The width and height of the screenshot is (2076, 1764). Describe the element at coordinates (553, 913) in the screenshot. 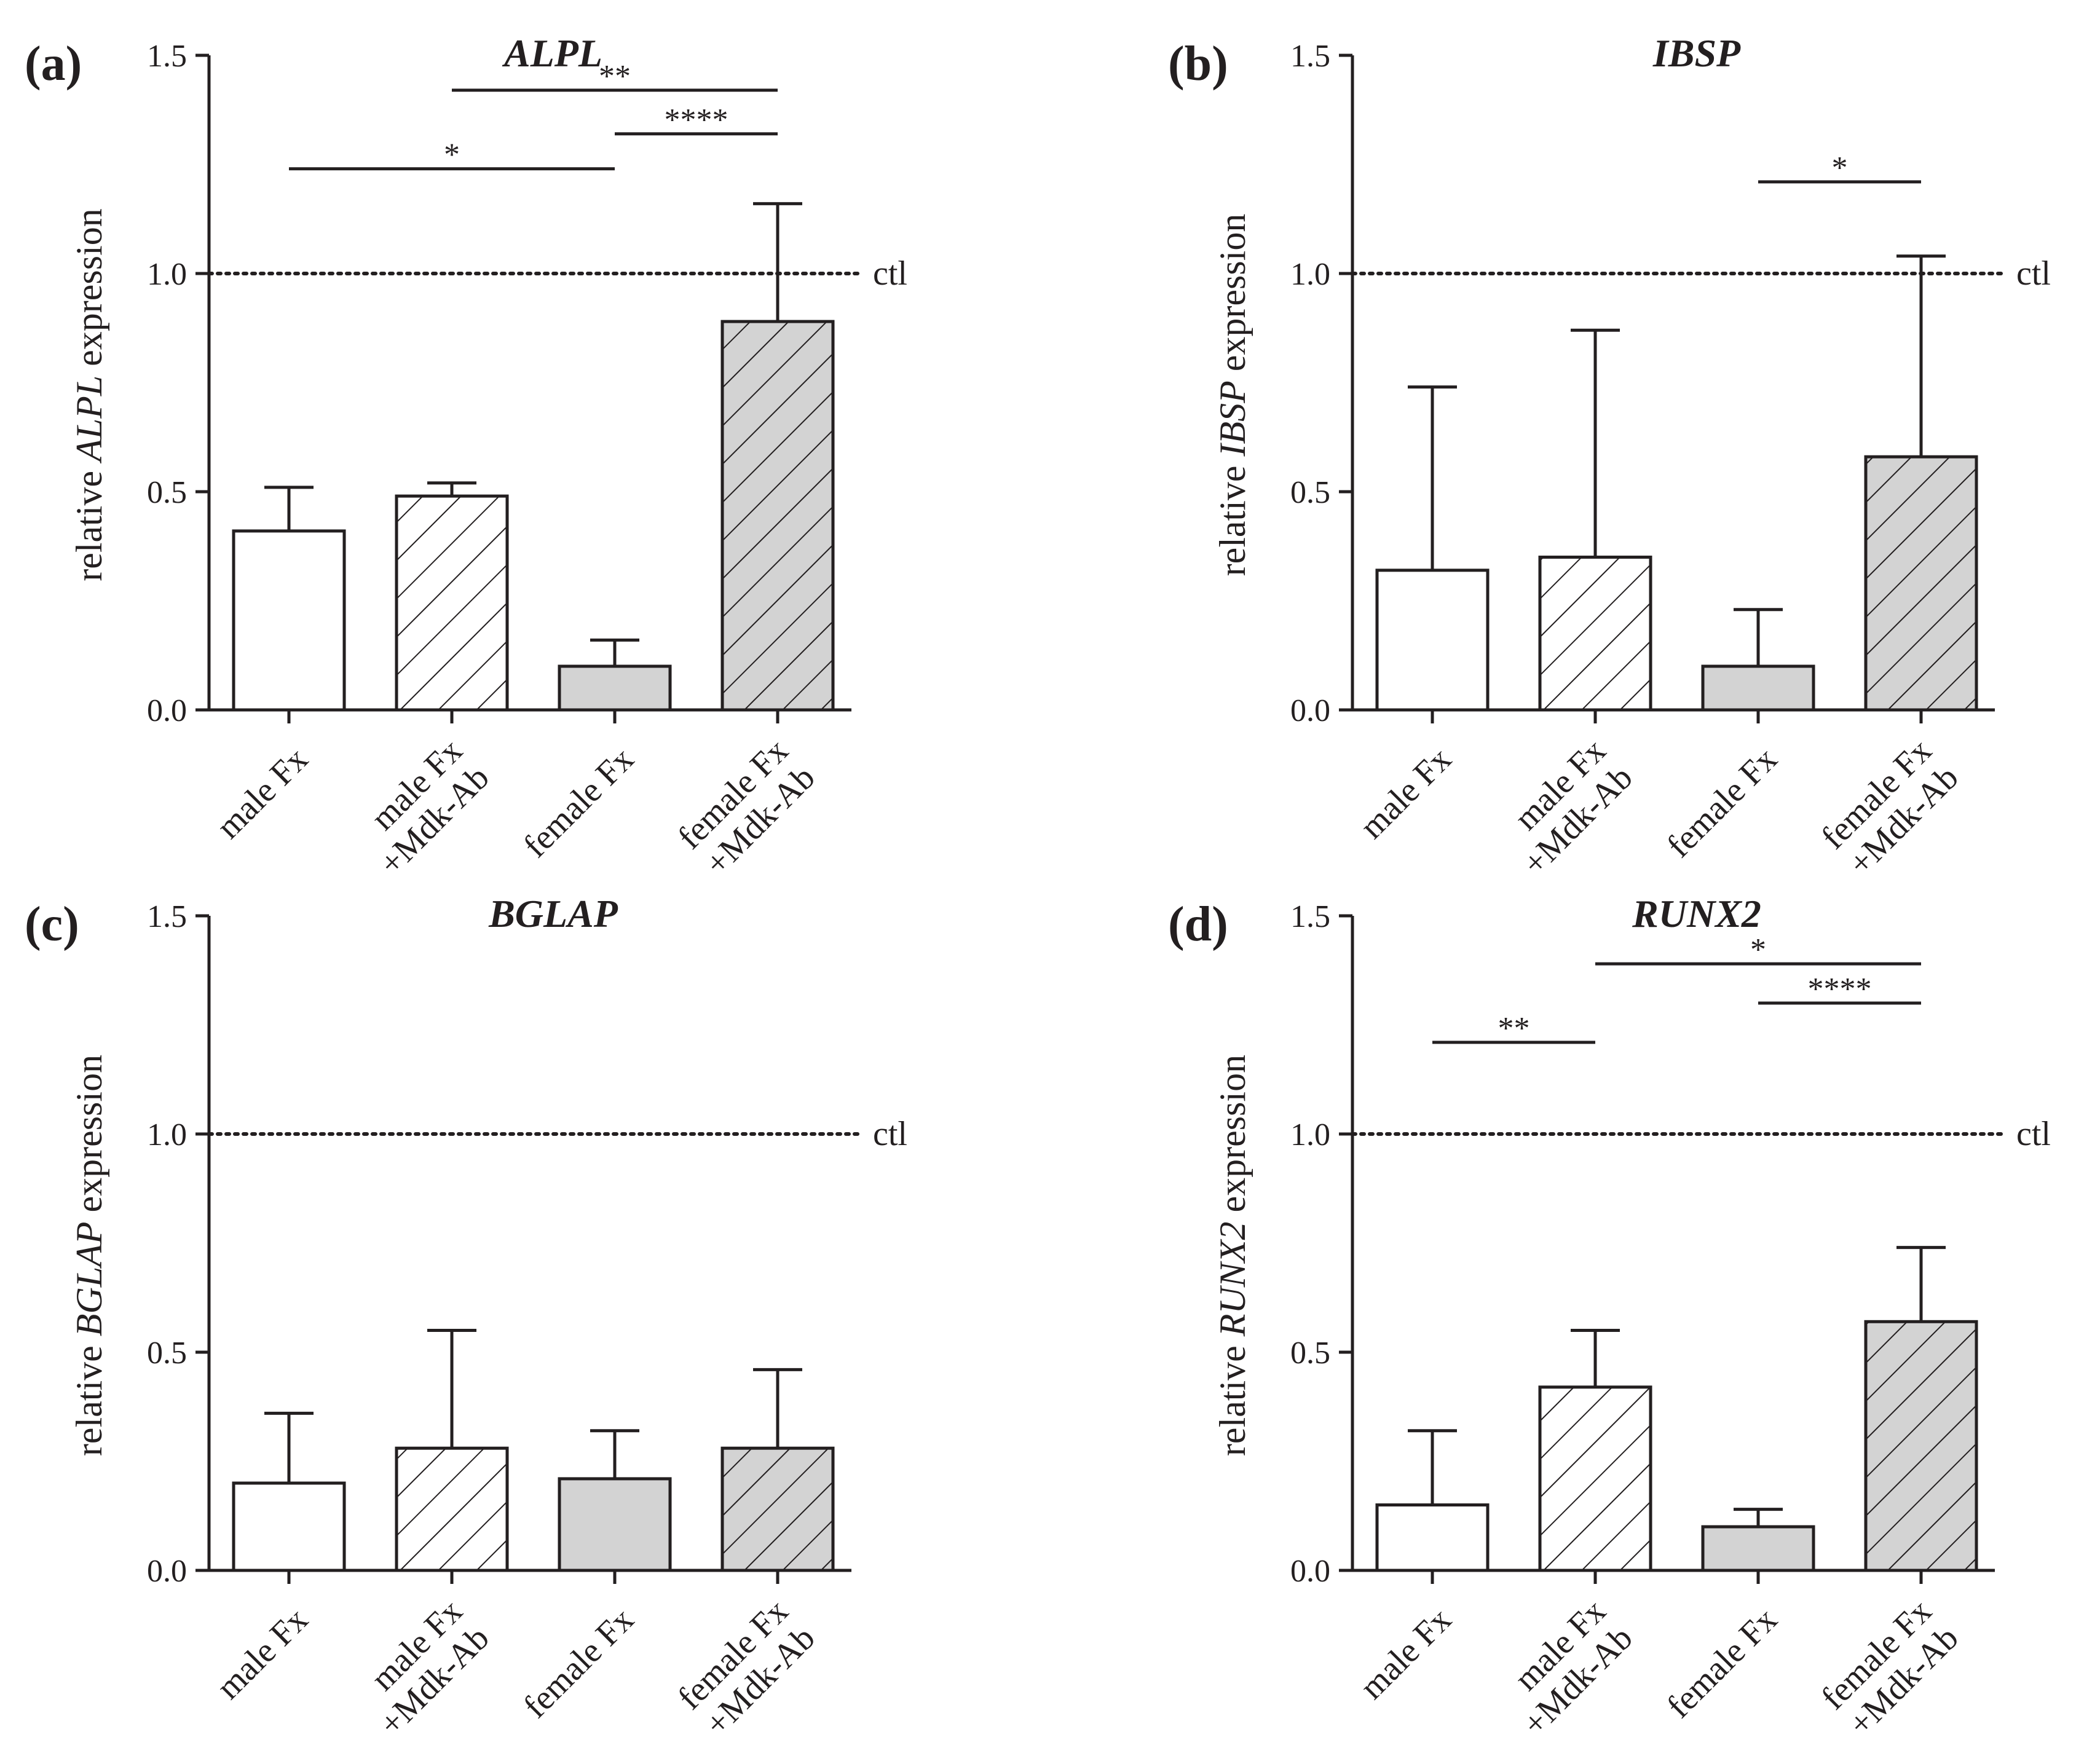

I see `chart-title: BGLAP` at that location.